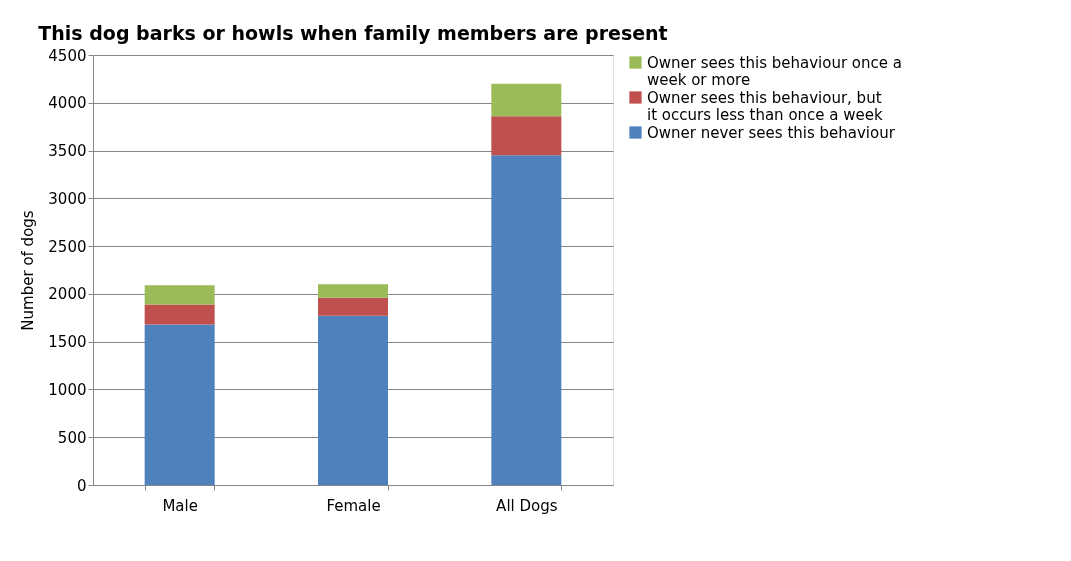 The width and height of the screenshot is (1071, 561). Describe the element at coordinates (771, 132) in the screenshot. I see `legend-label: Owner never sees this behaviour` at that location.